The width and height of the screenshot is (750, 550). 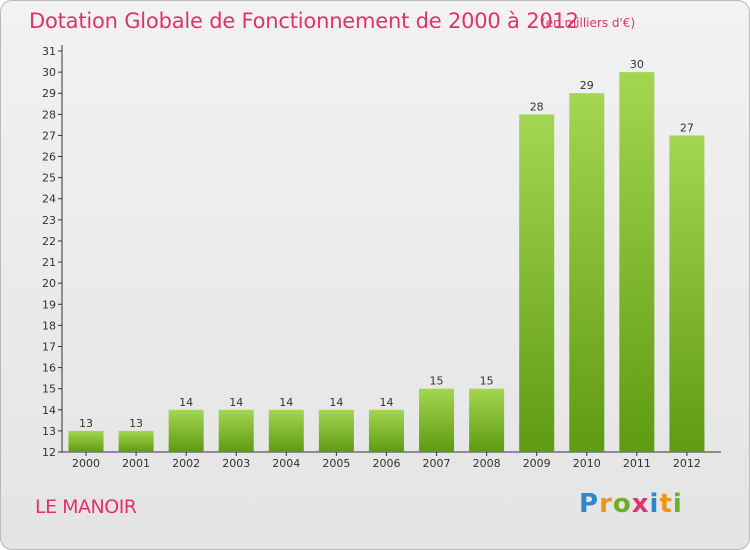 What do you see at coordinates (49, 452) in the screenshot?
I see `y-tick-label: 12` at bounding box center [49, 452].